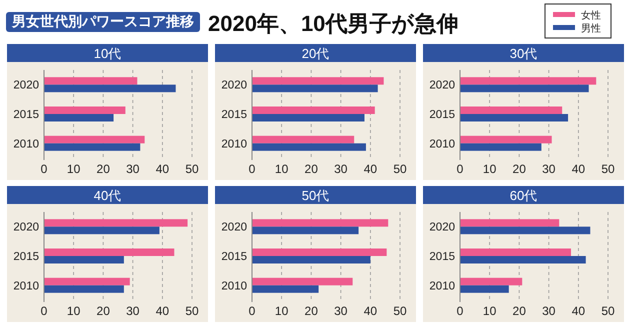 Image resolution: width=630 pixels, height=330 pixels. I want to click on text: 男女世代別パワースコア推移, so click(102, 21).